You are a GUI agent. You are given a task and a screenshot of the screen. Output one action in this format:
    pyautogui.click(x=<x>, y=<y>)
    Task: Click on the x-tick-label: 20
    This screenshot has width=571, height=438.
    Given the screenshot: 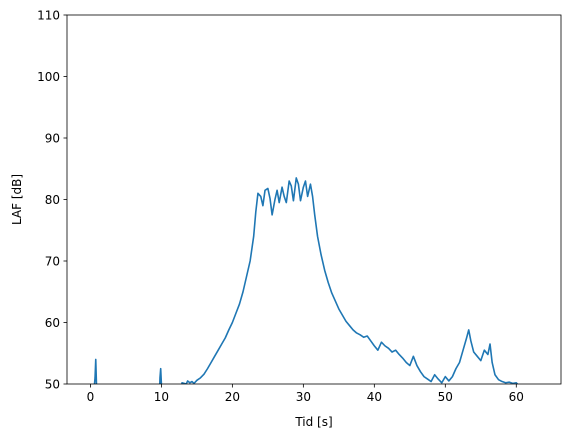 What is the action you would take?
    pyautogui.click(x=232, y=397)
    